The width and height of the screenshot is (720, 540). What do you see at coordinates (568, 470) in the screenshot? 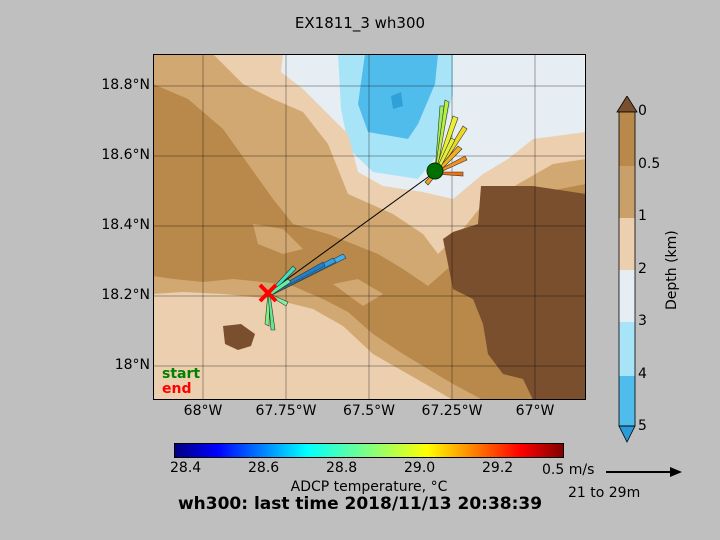
I see `reference-speed-label: 0.5 m/s` at bounding box center [568, 470].